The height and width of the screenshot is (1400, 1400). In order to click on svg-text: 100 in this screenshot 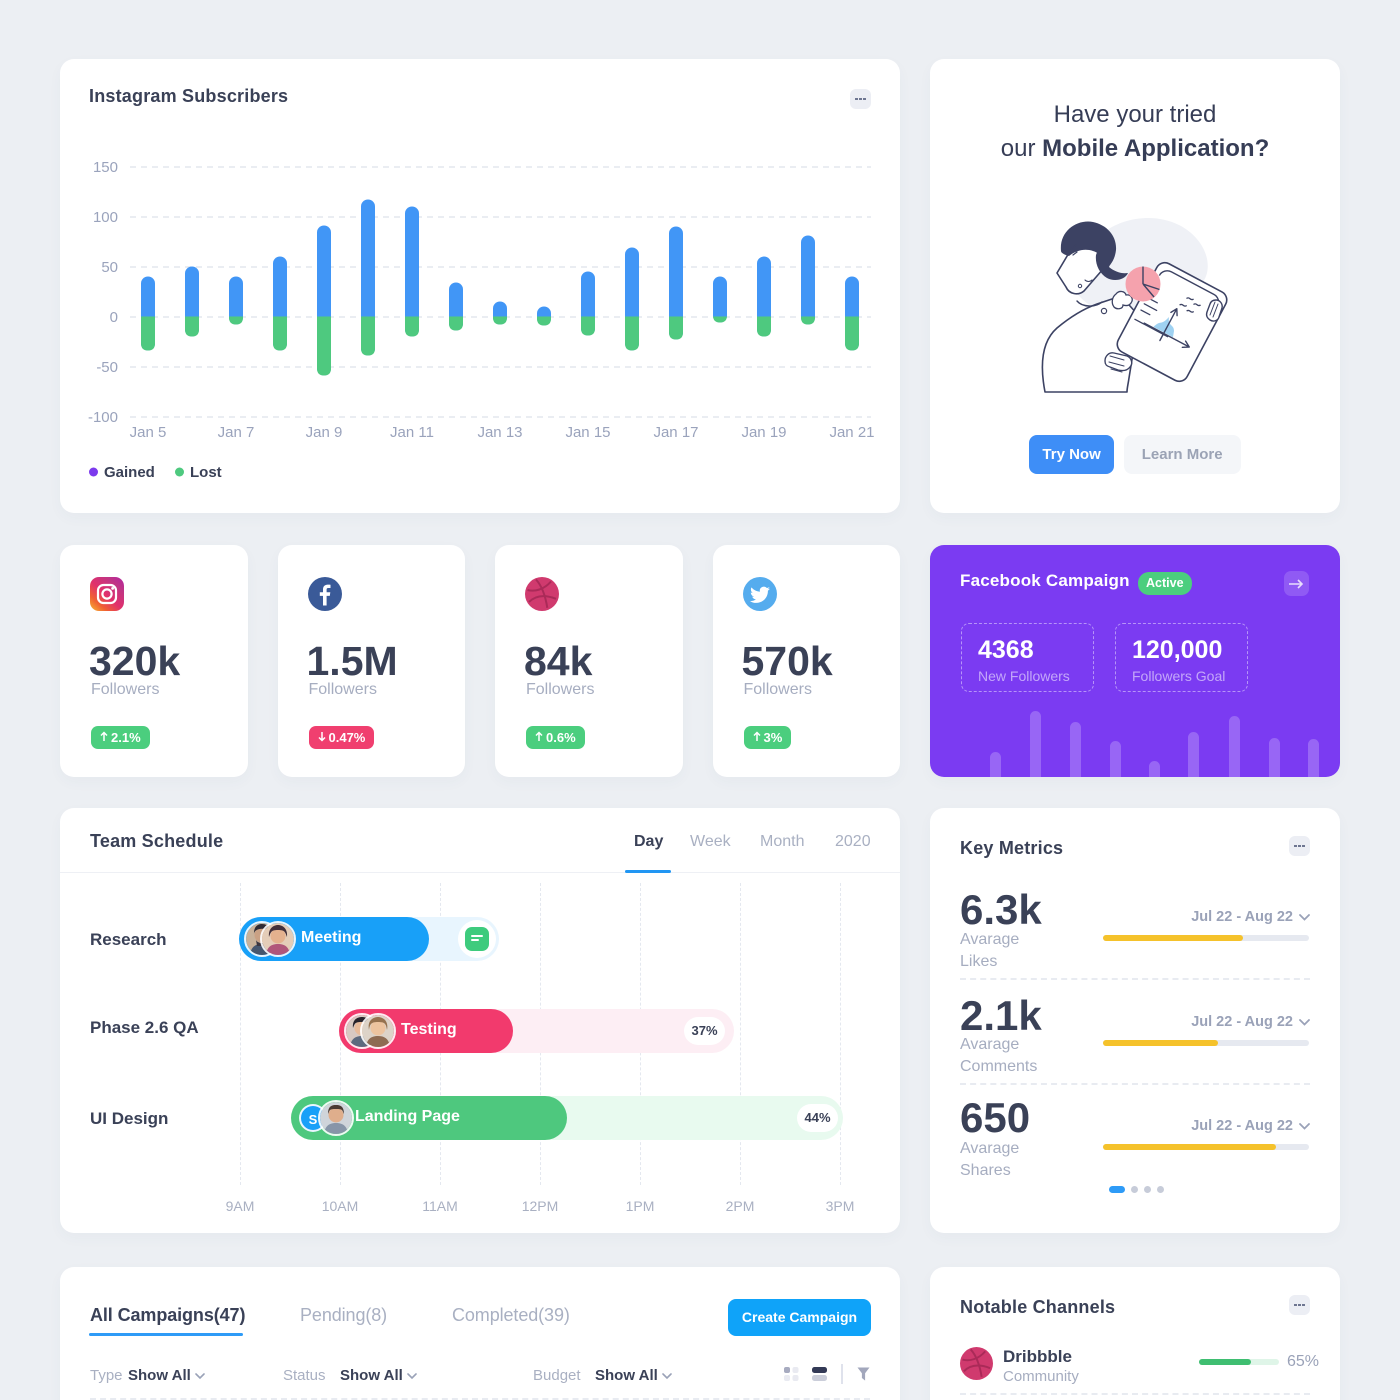, I will do `click(105, 217)`.